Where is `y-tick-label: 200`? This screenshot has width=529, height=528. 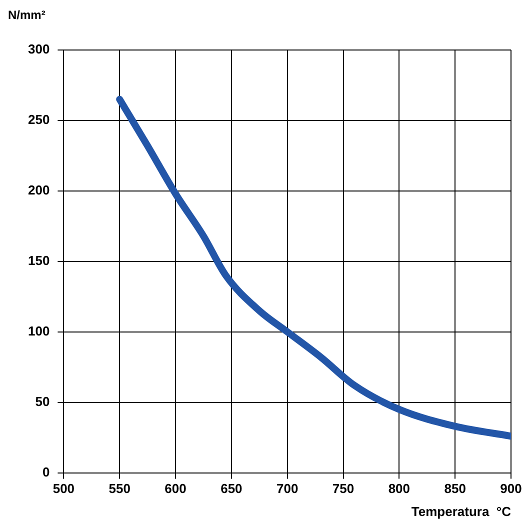
y-tick-label: 200 is located at coordinates (39, 190).